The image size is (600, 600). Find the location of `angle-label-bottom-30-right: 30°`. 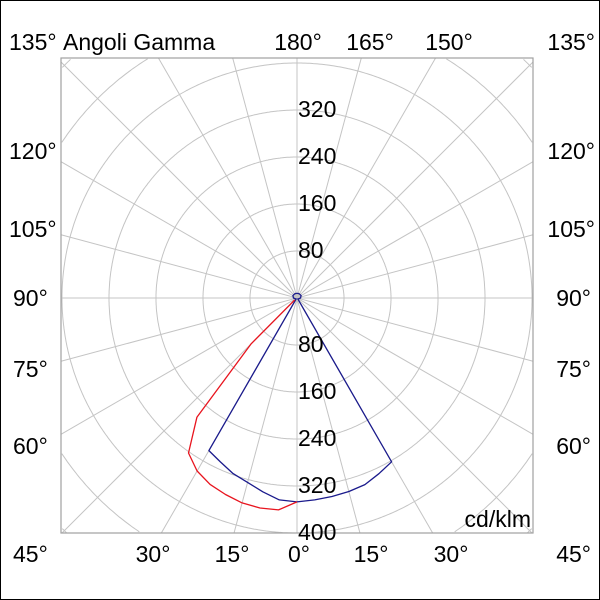

angle-label-bottom-30-right: 30° is located at coordinates (451, 554).